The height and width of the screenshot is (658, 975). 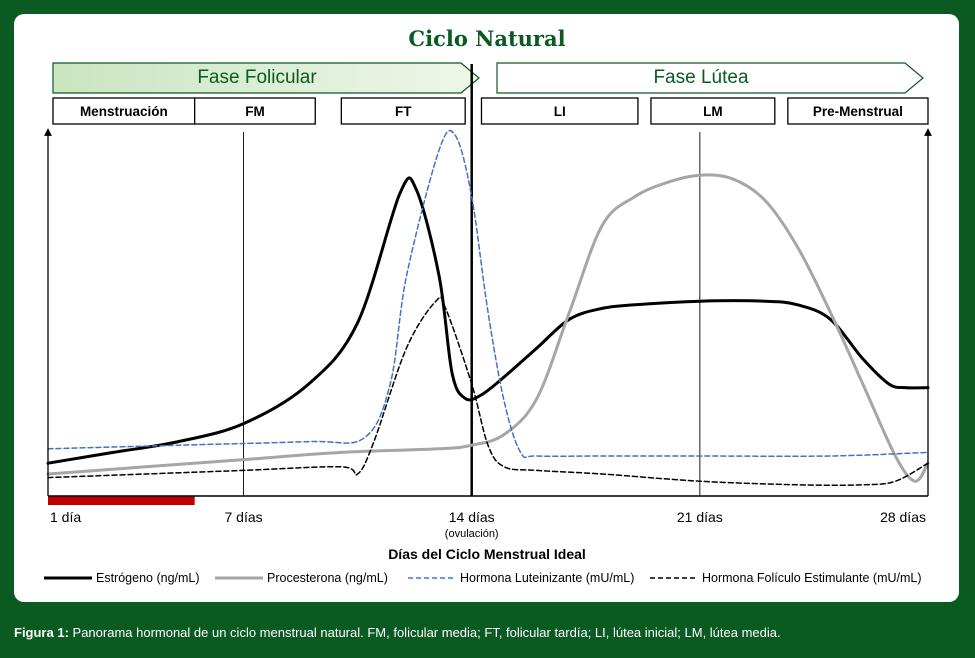 What do you see at coordinates (148, 578) in the screenshot?
I see `legend-label-1: Estrógeno (ng/mL)` at bounding box center [148, 578].